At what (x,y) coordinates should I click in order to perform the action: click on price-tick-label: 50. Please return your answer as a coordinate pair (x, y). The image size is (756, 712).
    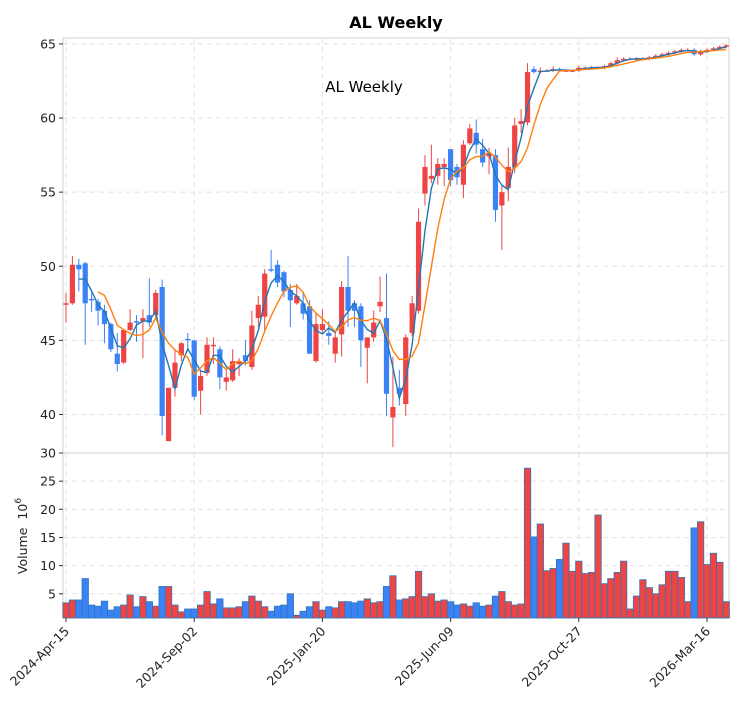
    Looking at the image, I should click on (48, 266).